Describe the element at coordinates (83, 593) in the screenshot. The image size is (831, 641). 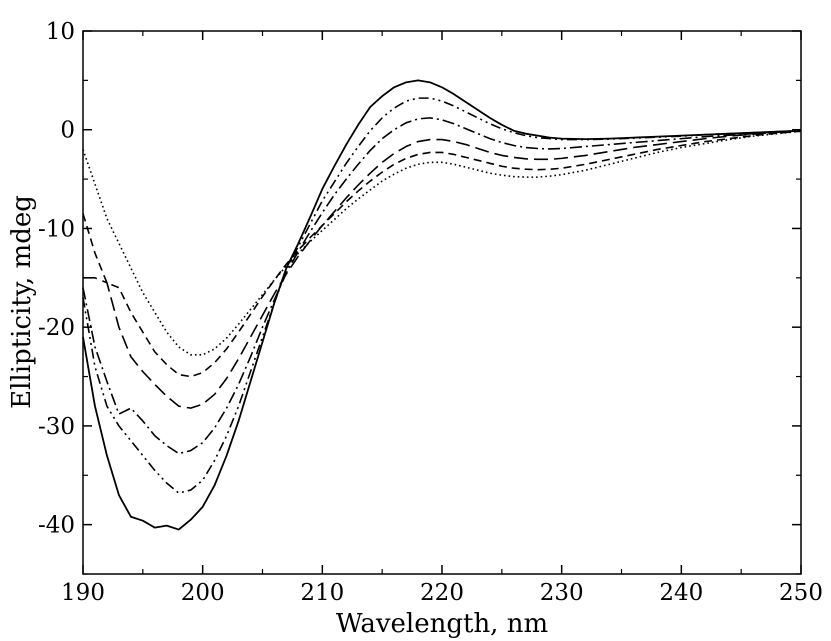
I see `x-tick-label: 190` at that location.